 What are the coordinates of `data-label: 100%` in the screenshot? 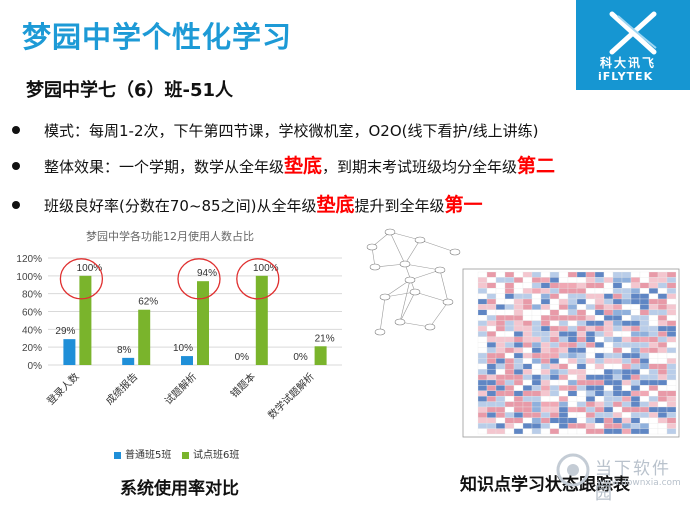 It's located at (266, 268).